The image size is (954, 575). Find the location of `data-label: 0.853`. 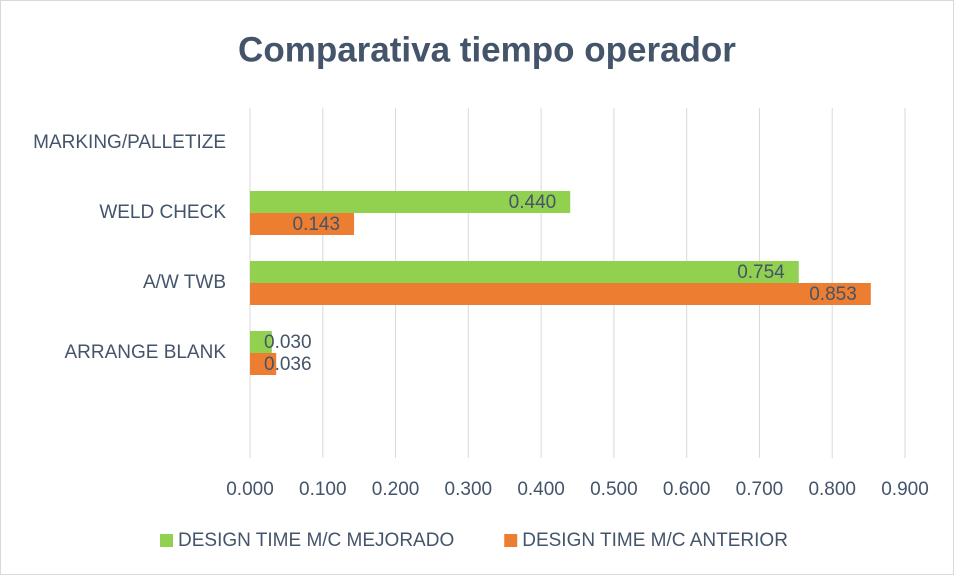

data-label: 0.853 is located at coordinates (833, 294).